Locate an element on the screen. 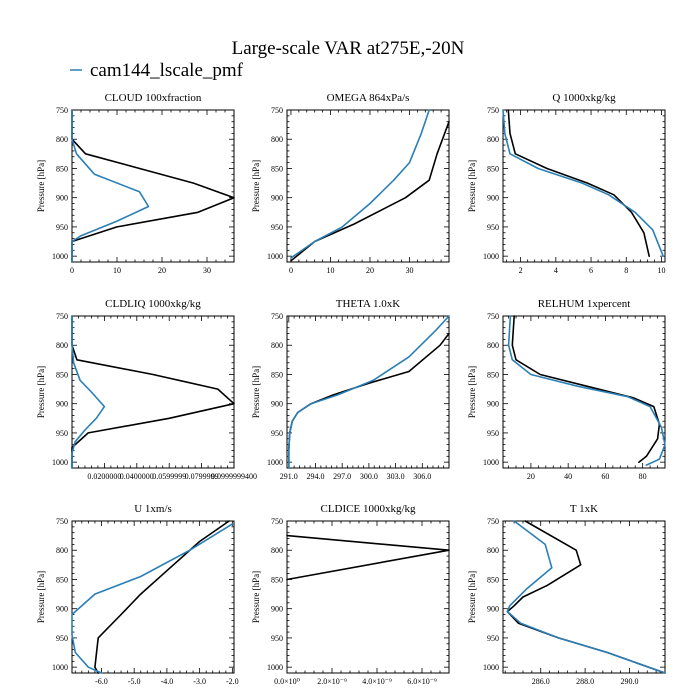 The height and width of the screenshot is (700, 700). x-tick-label: 288.0 is located at coordinates (585, 681).